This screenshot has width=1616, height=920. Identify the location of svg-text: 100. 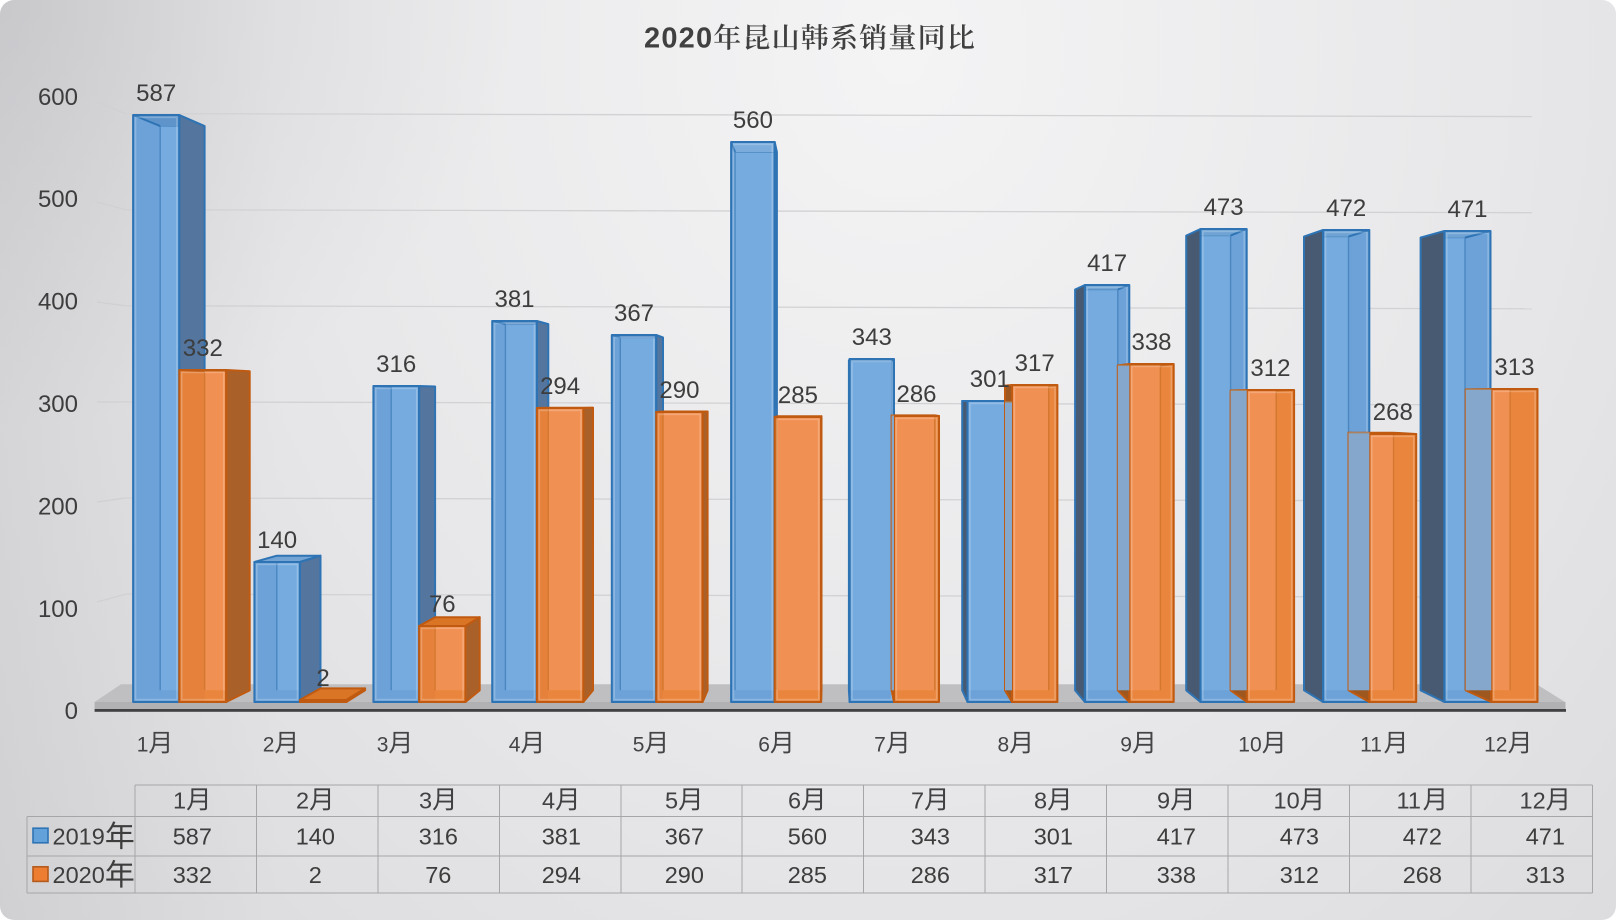
(58, 609).